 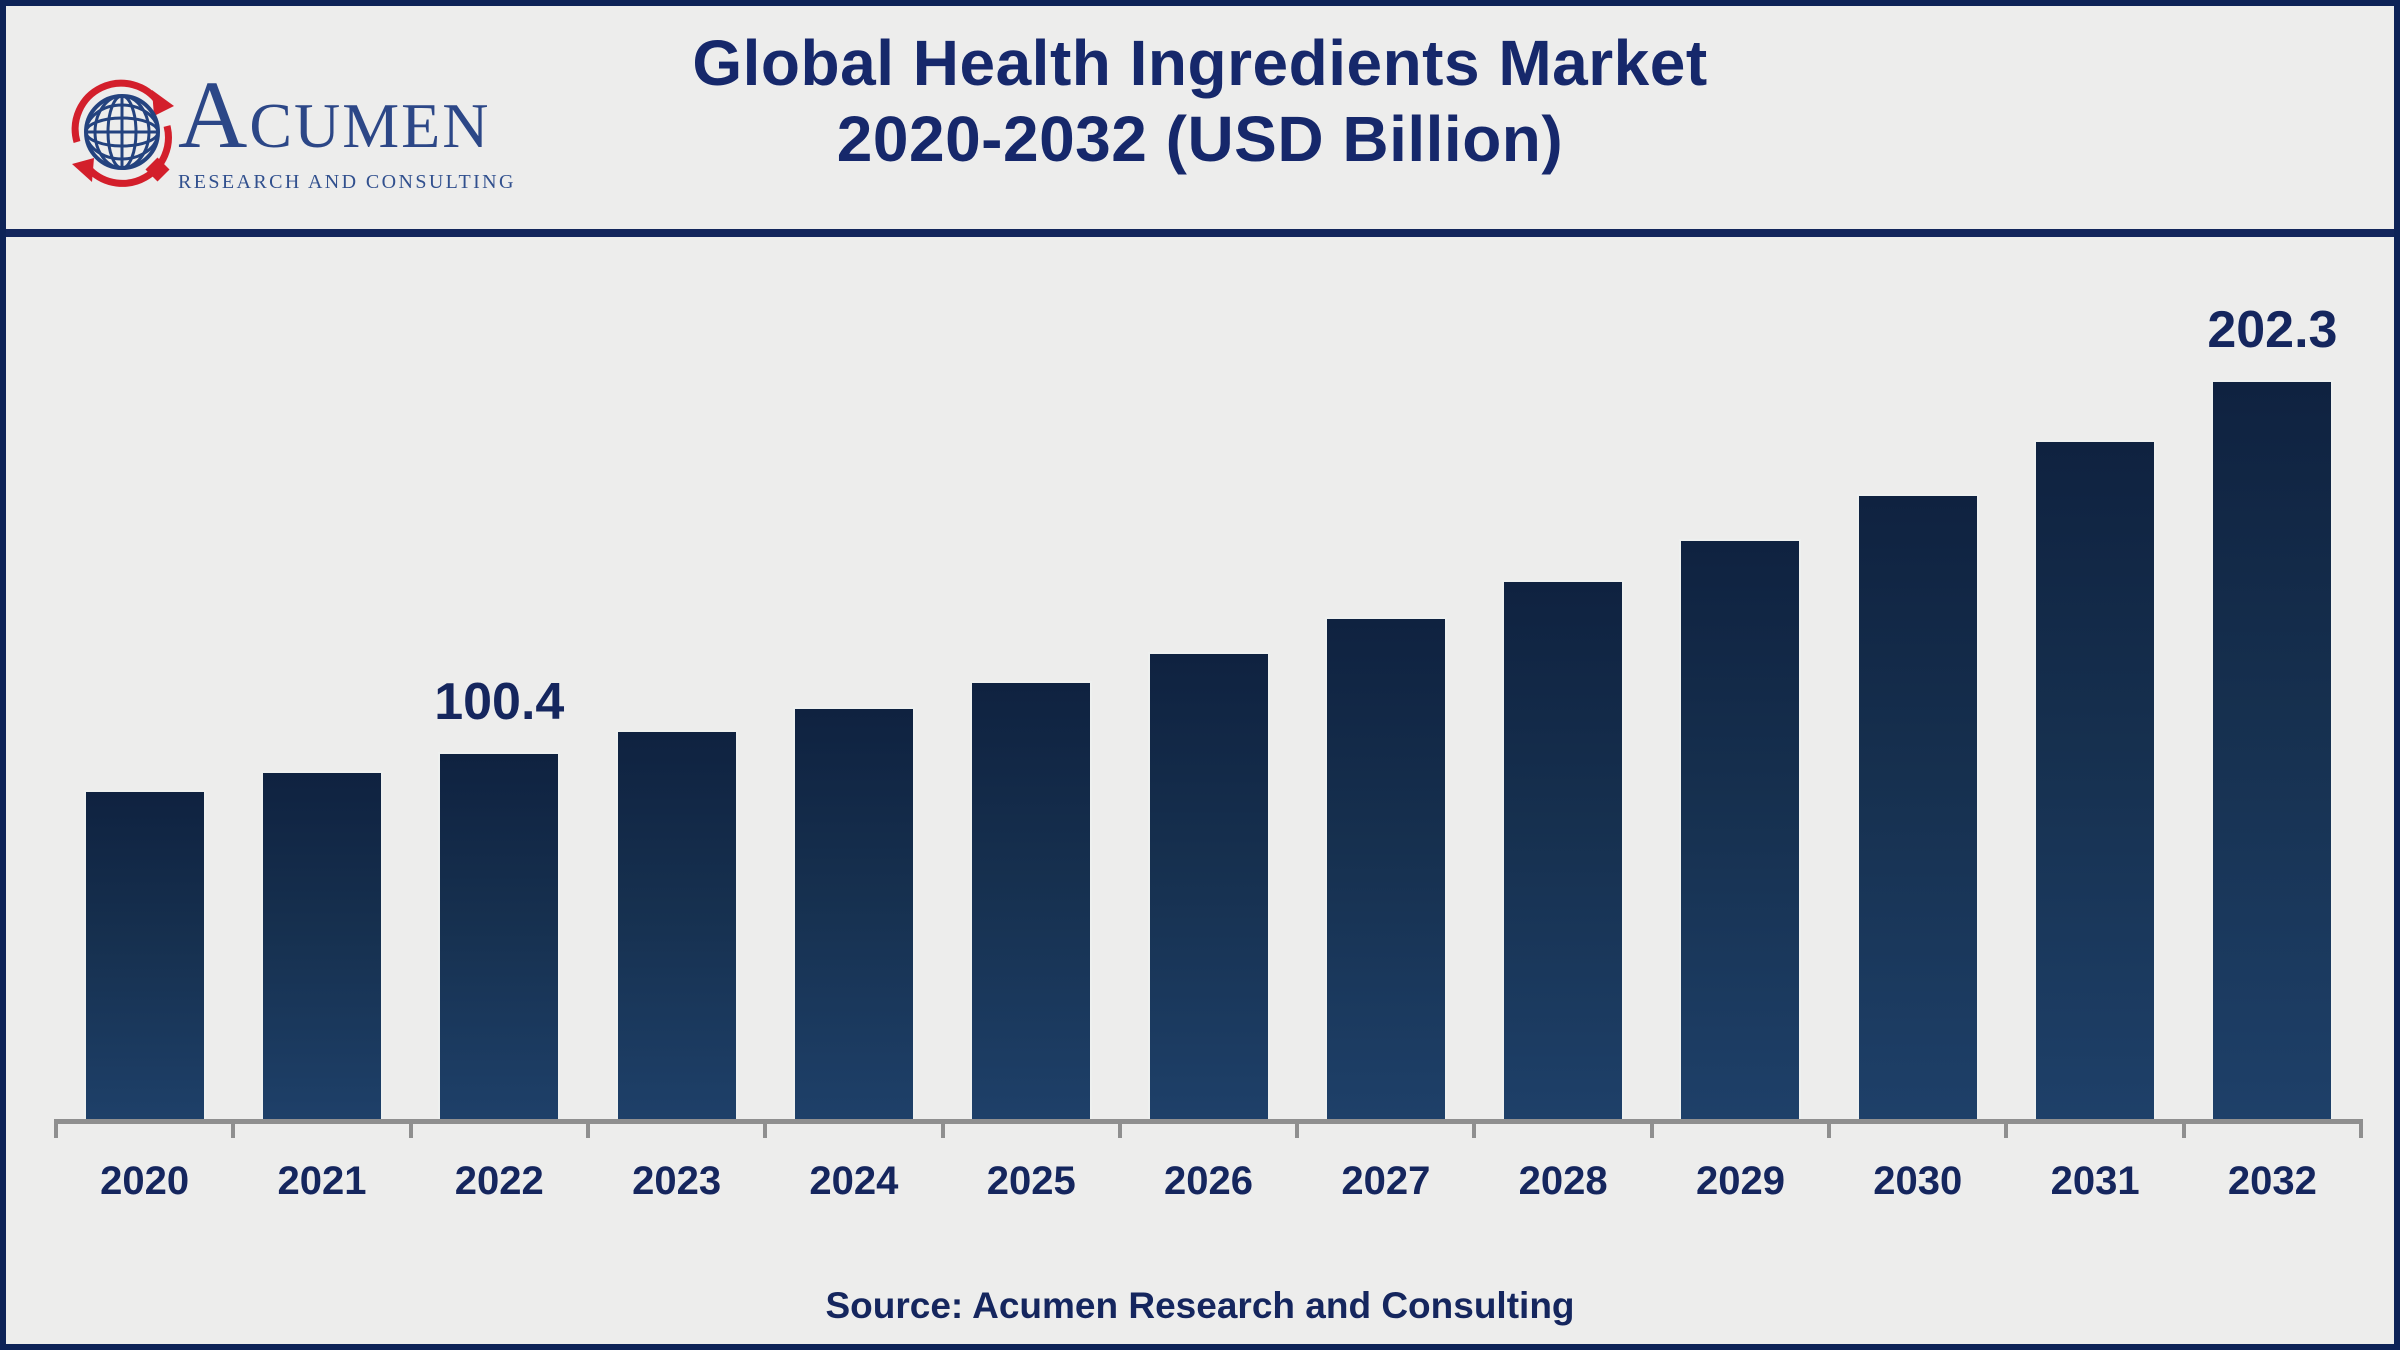 I want to click on bar-2030, so click(x=1917, y=806).